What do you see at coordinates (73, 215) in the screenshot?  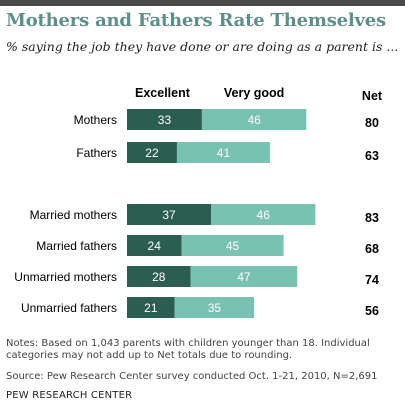 I see `category-label-married-mothers: Married mothers` at bounding box center [73, 215].